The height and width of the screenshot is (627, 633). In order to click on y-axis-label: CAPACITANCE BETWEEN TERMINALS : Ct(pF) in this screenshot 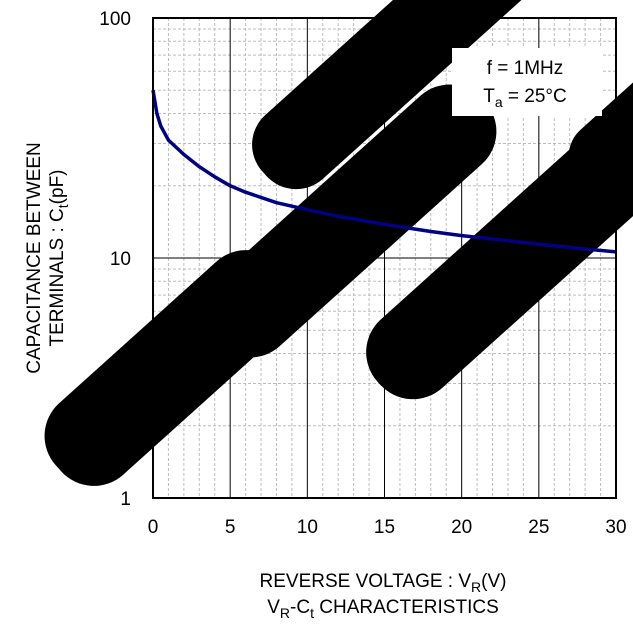, I will do `click(47, 258)`.